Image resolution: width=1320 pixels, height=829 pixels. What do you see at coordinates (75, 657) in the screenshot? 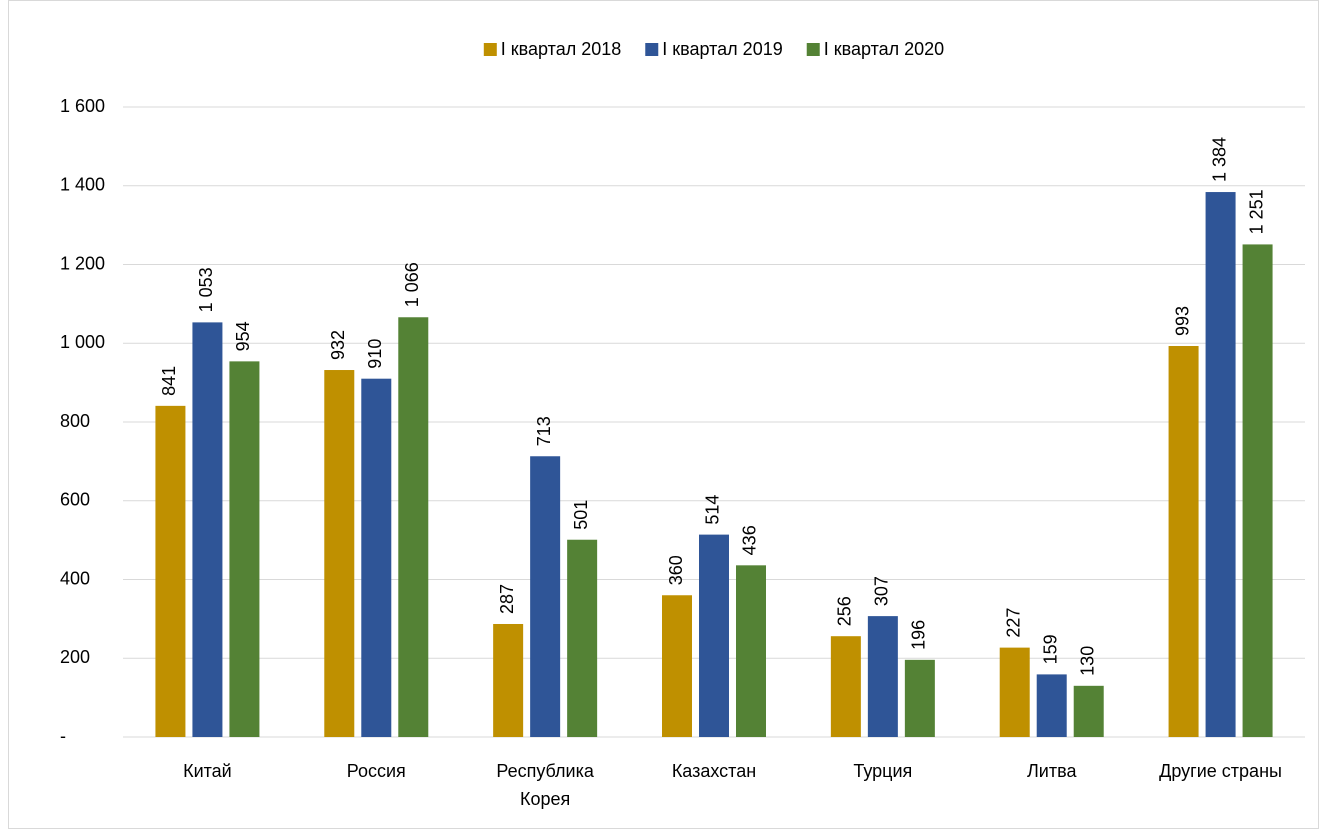
I see `y-tick-label: 200` at bounding box center [75, 657].